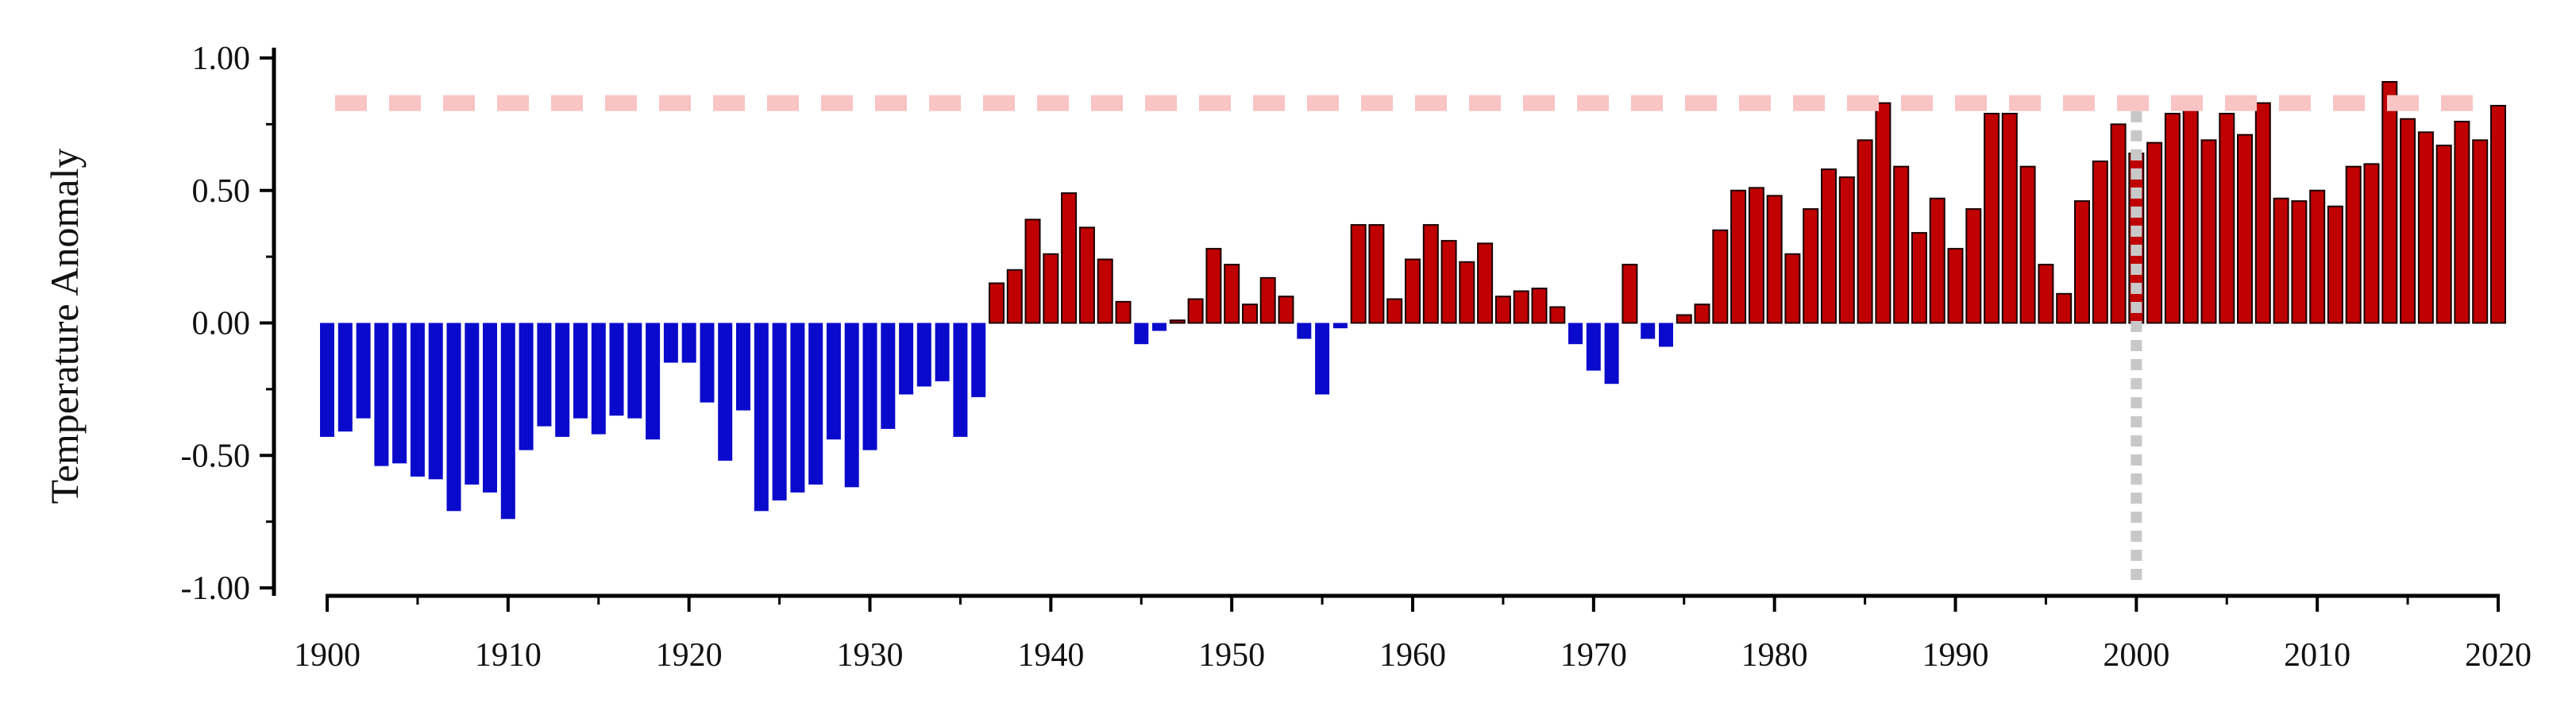 This screenshot has height=715, width=2576. Describe the element at coordinates (1448, 282) in the screenshot. I see `bar-1962` at that location.